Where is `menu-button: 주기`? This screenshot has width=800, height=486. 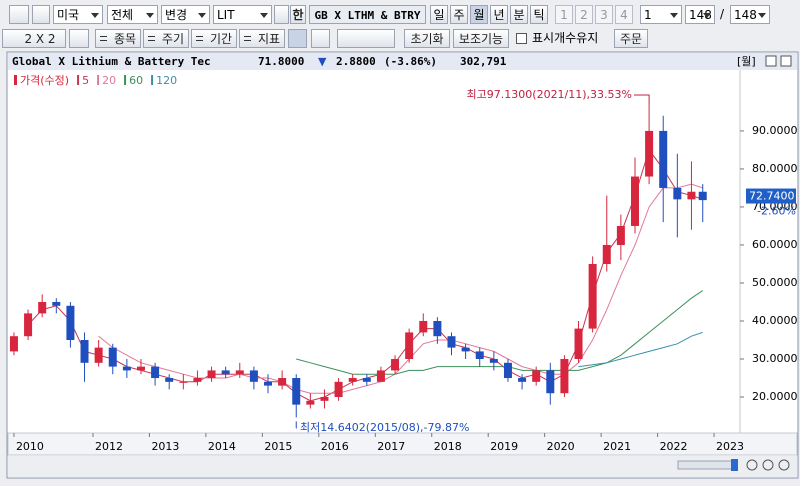 menu-button: 주기 is located at coordinates (166, 38).